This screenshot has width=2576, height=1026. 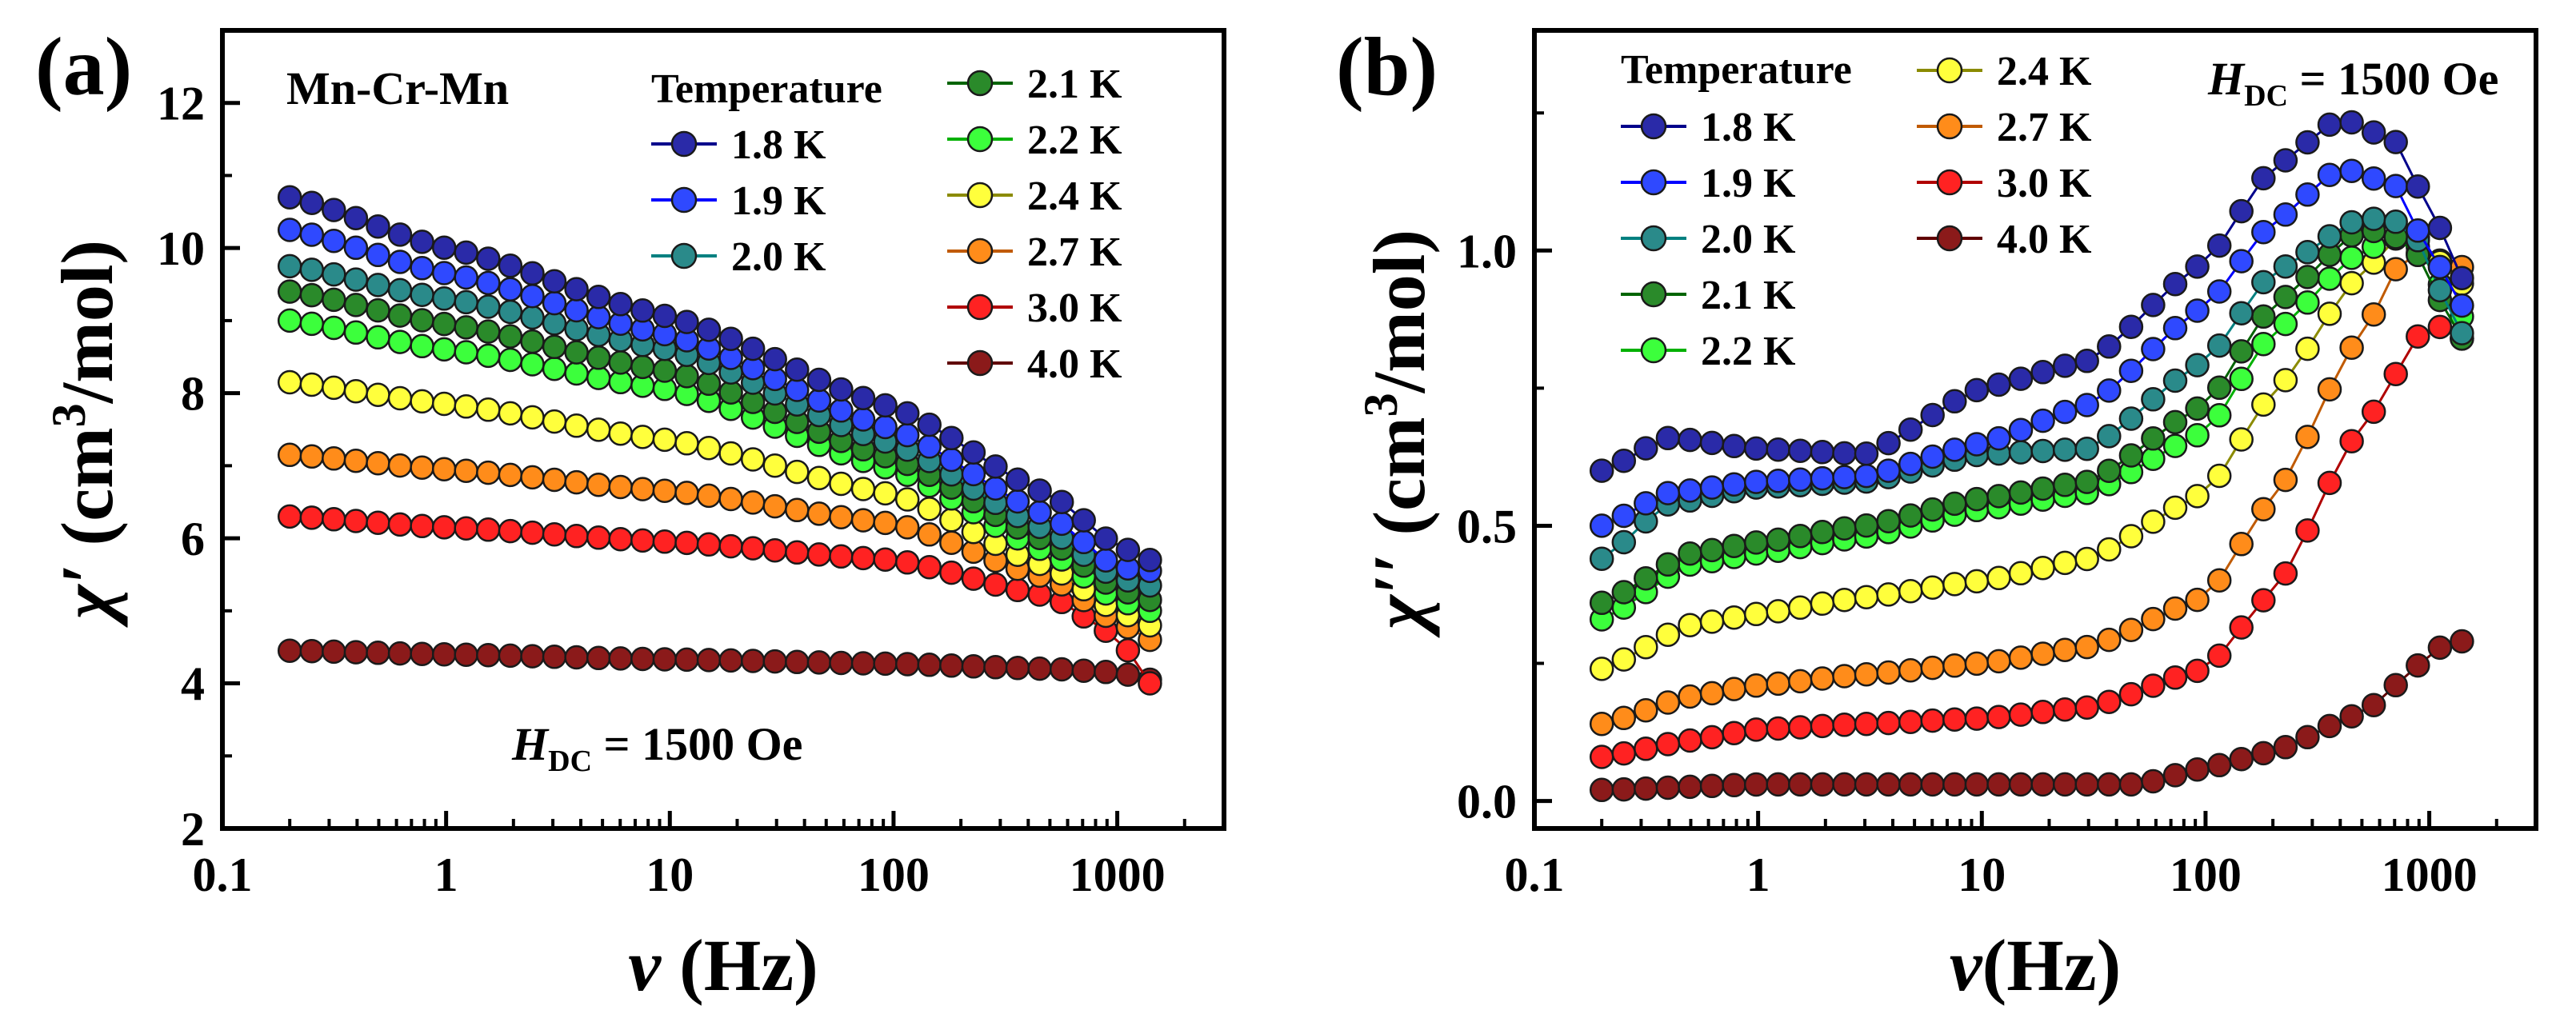 I want to click on legend-title-a: Temperature, so click(x=766, y=89).